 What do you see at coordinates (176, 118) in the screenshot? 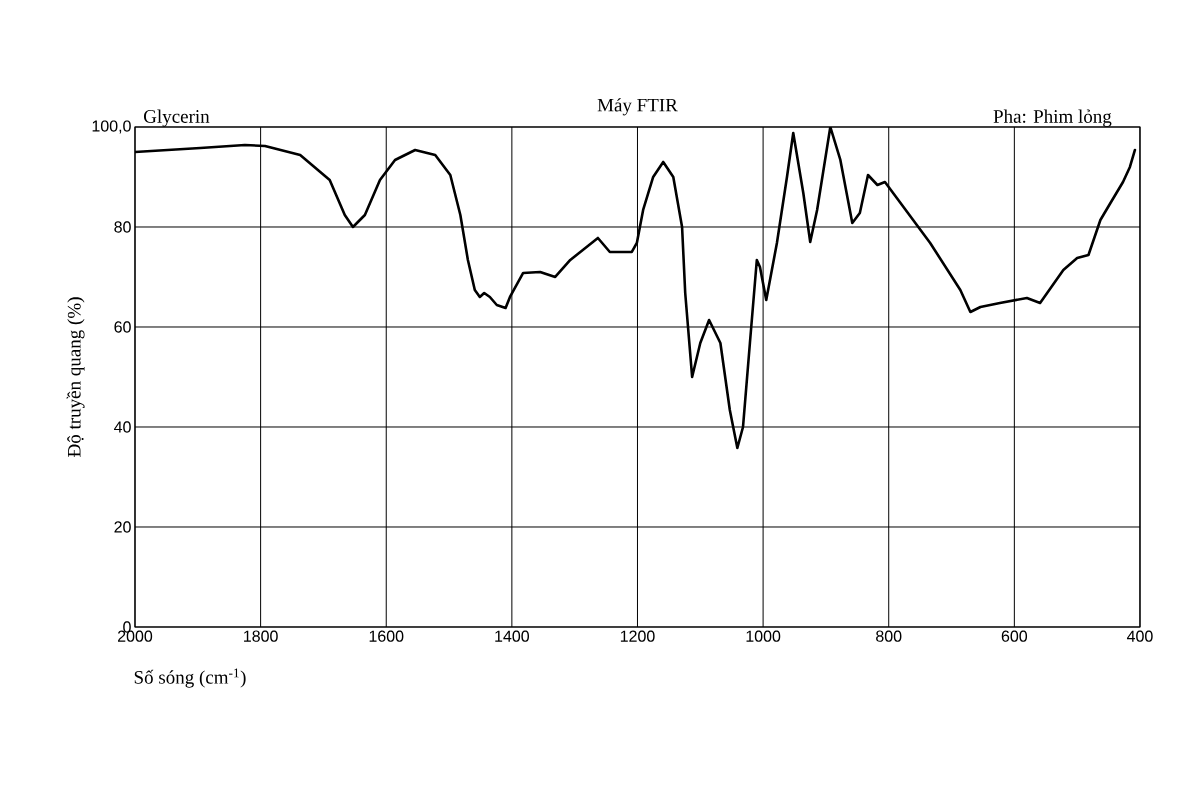
I see `text: Glycerin` at bounding box center [176, 118].